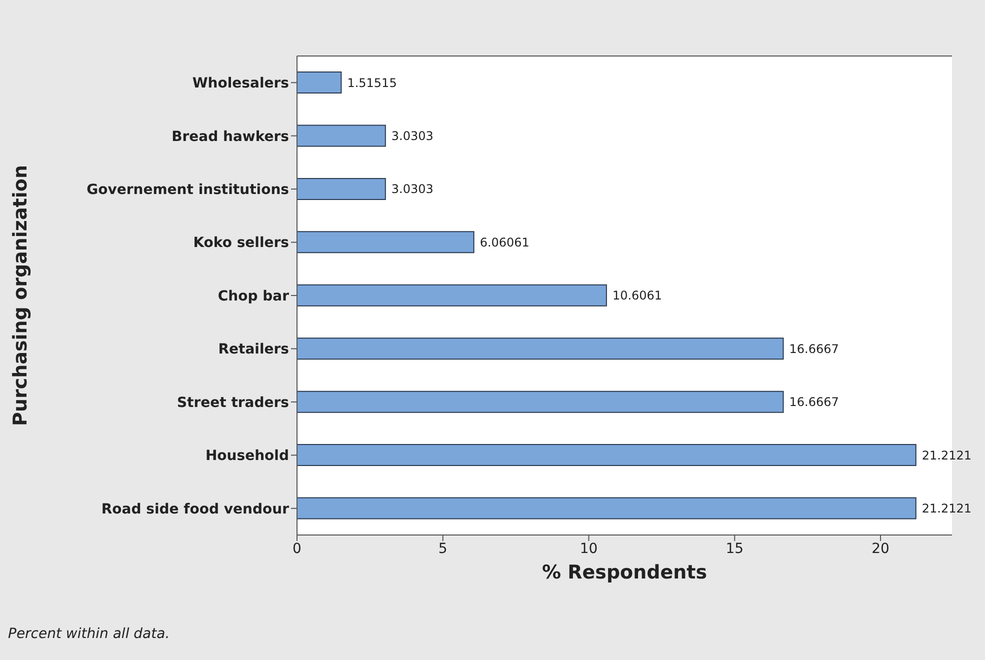 This screenshot has width=985, height=660. Describe the element at coordinates (240, 84) in the screenshot. I see `y-tick-label: Wholesalers` at that location.